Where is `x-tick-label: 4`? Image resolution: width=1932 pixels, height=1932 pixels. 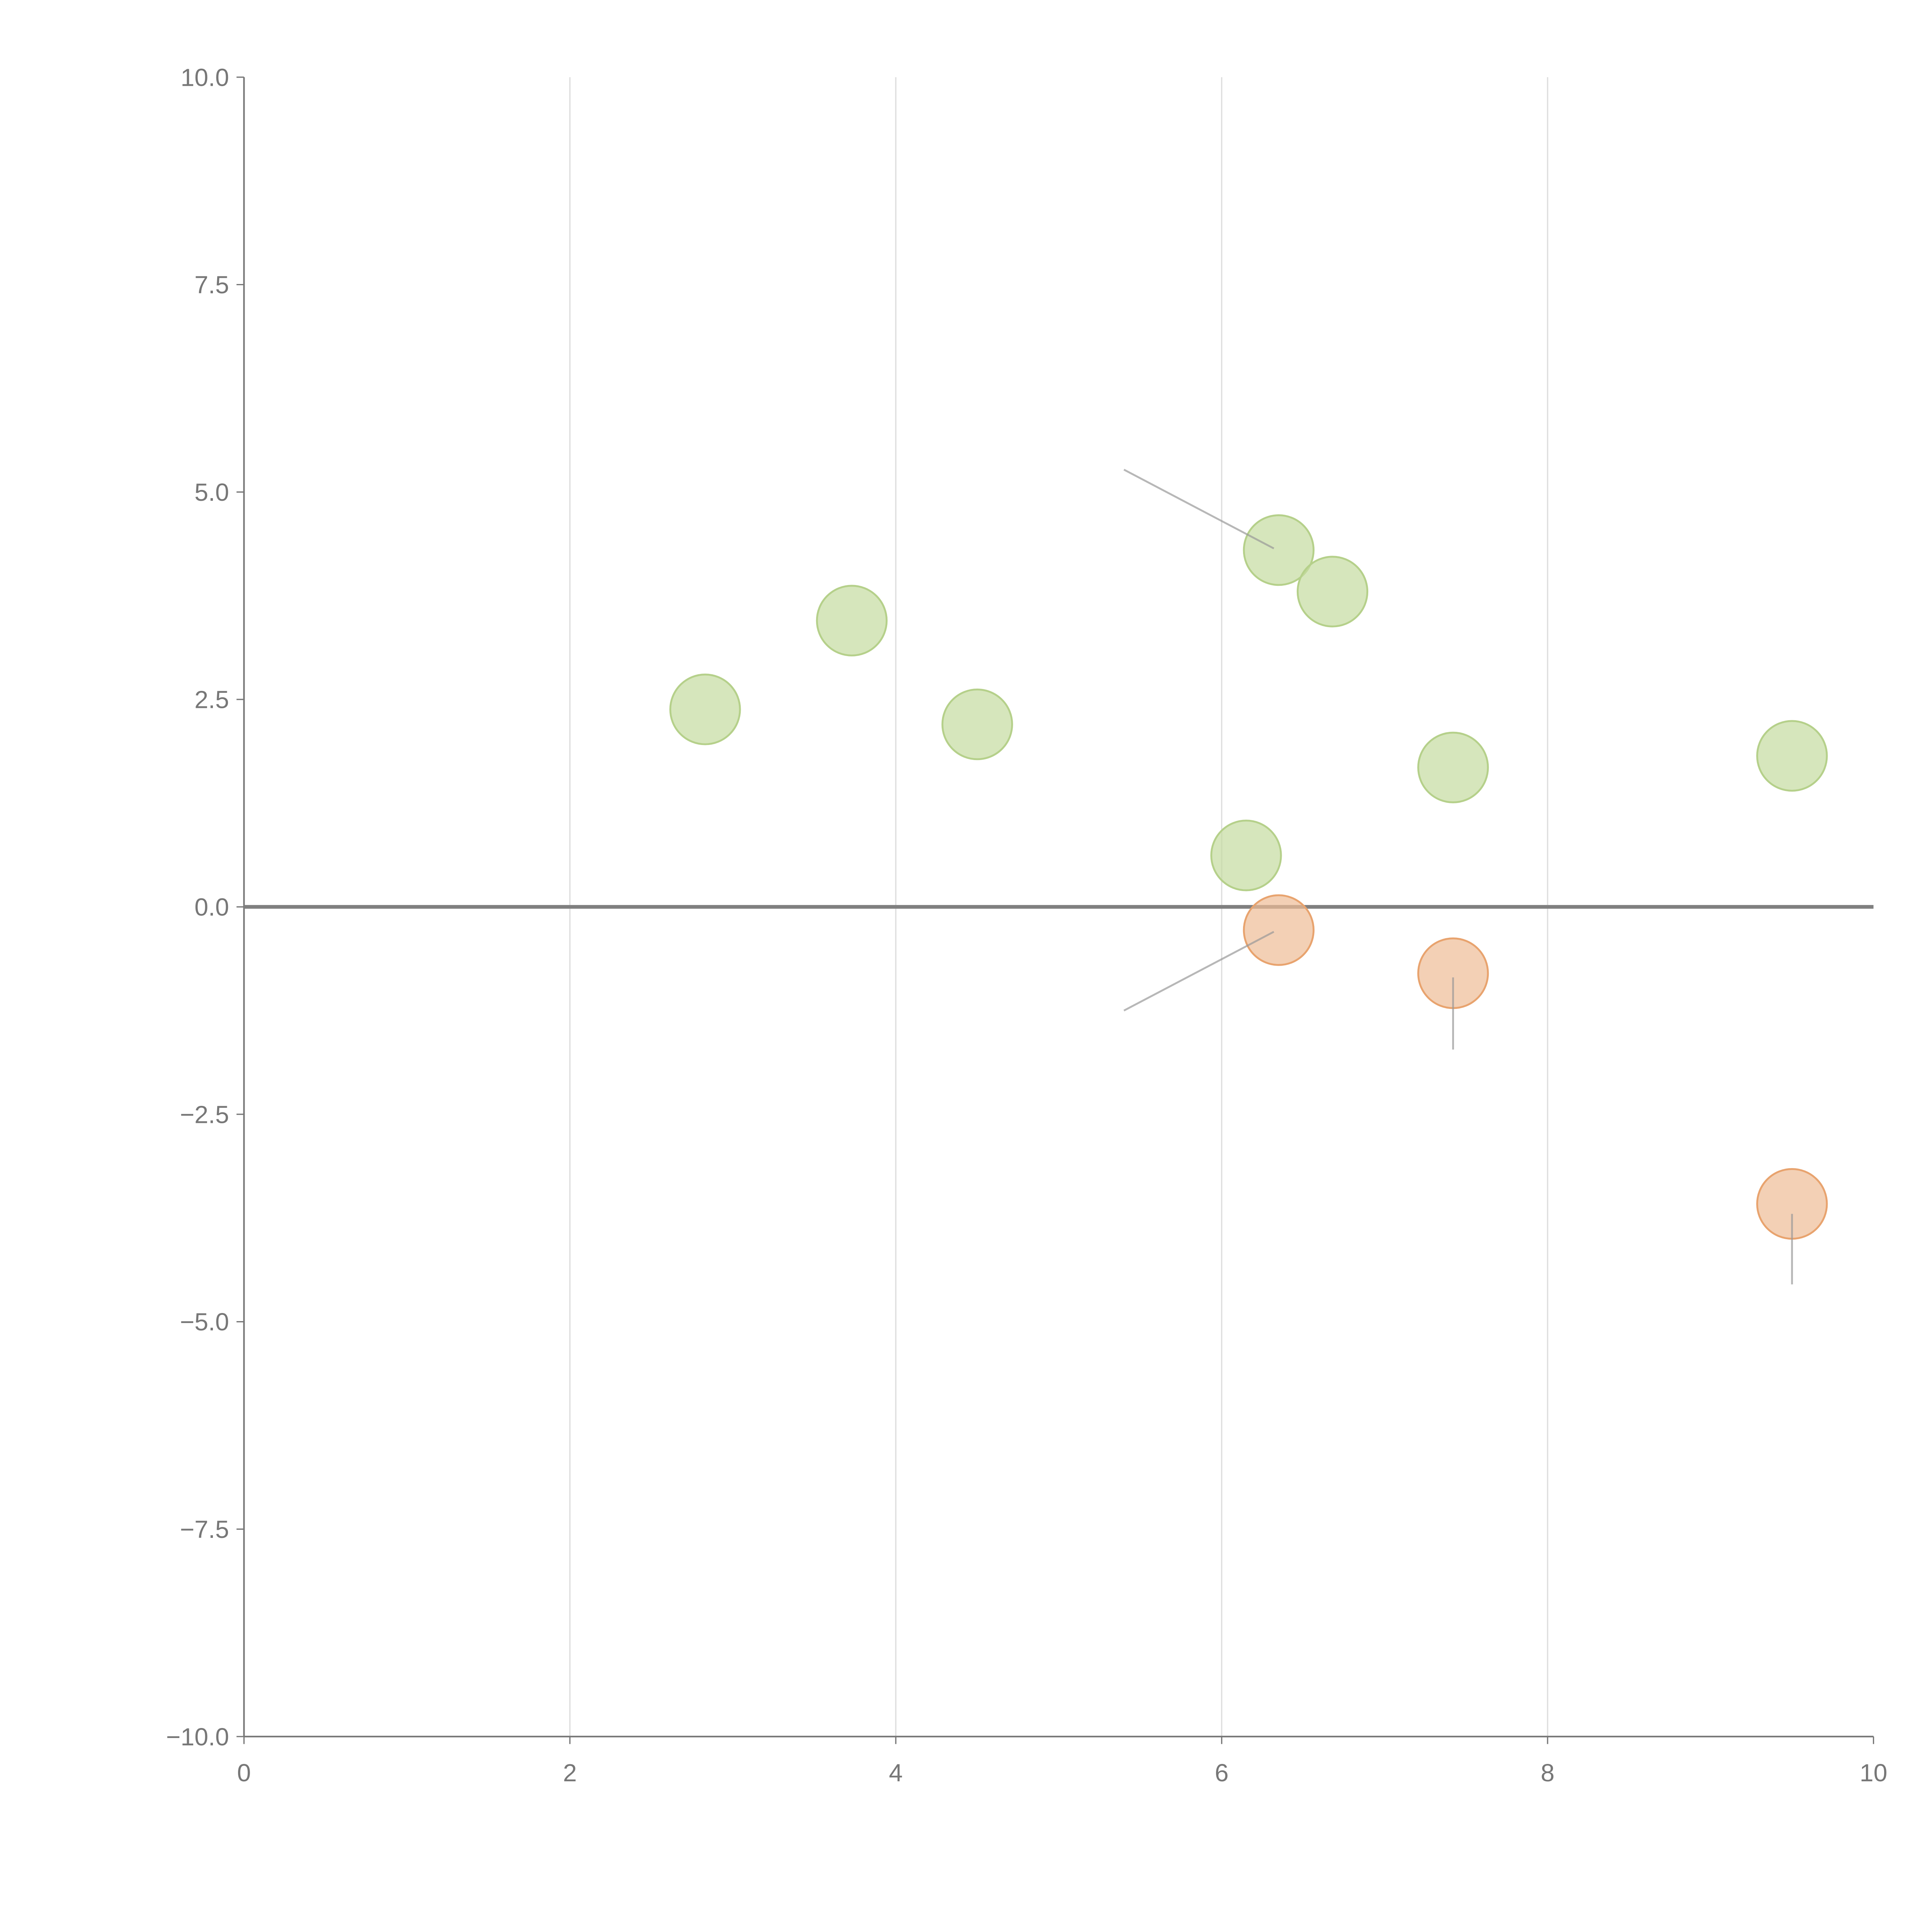 x-tick-label: 4 is located at coordinates (896, 1773).